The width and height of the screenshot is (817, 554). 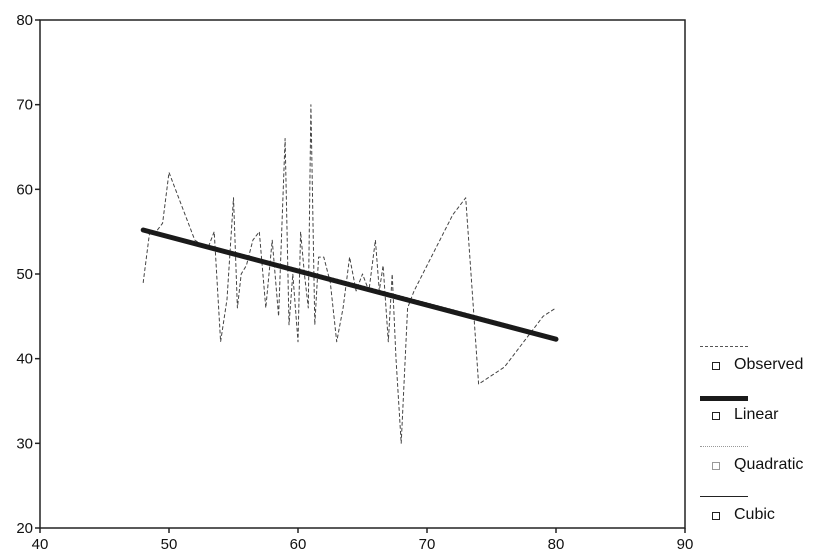 What do you see at coordinates (754, 514) in the screenshot?
I see `legend-label-cubic: Cubic` at bounding box center [754, 514].